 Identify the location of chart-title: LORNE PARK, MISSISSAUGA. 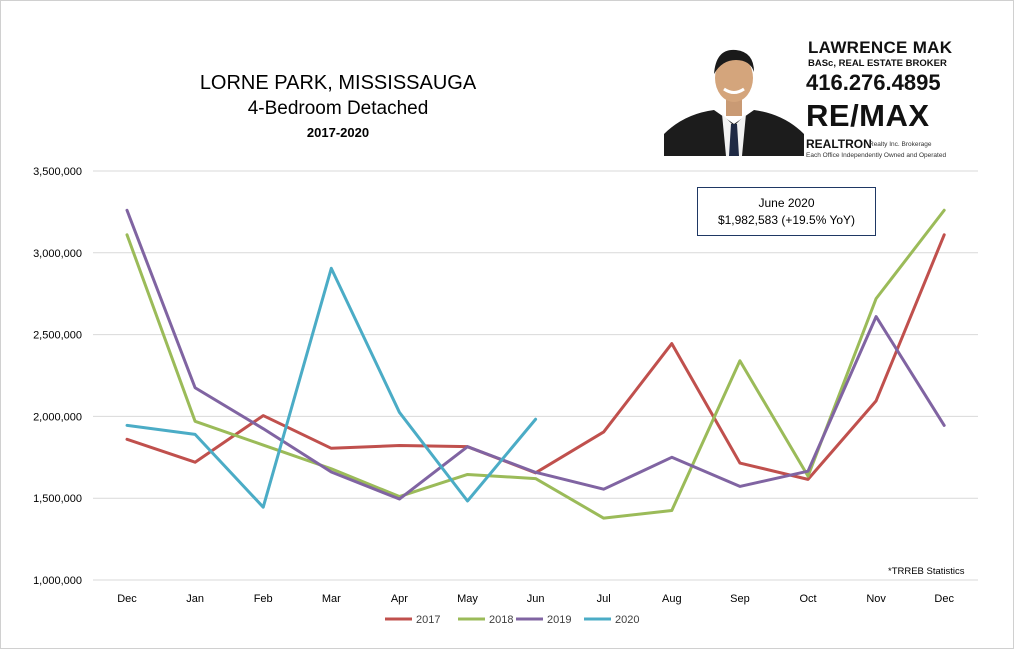
(338, 83).